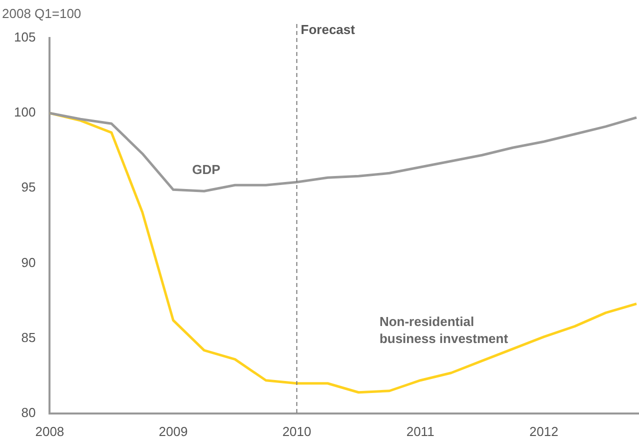  What do you see at coordinates (28, 337) in the screenshot?
I see `y-tick-label: 85` at bounding box center [28, 337].